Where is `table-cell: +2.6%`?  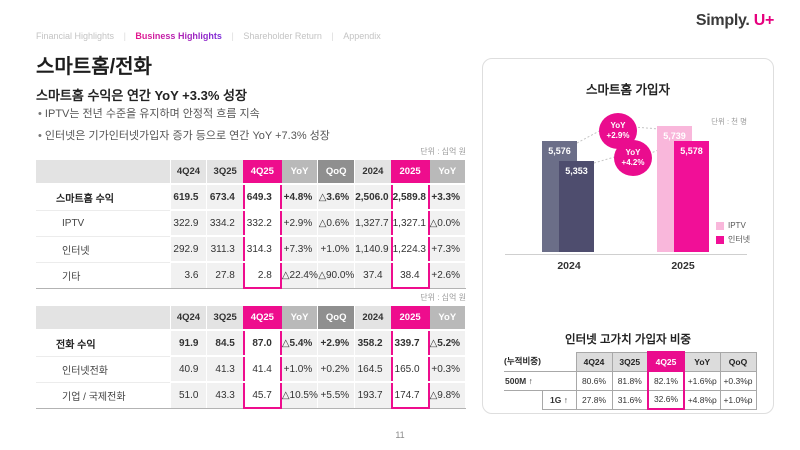
table-cell: +2.6% is located at coordinates (447, 275).